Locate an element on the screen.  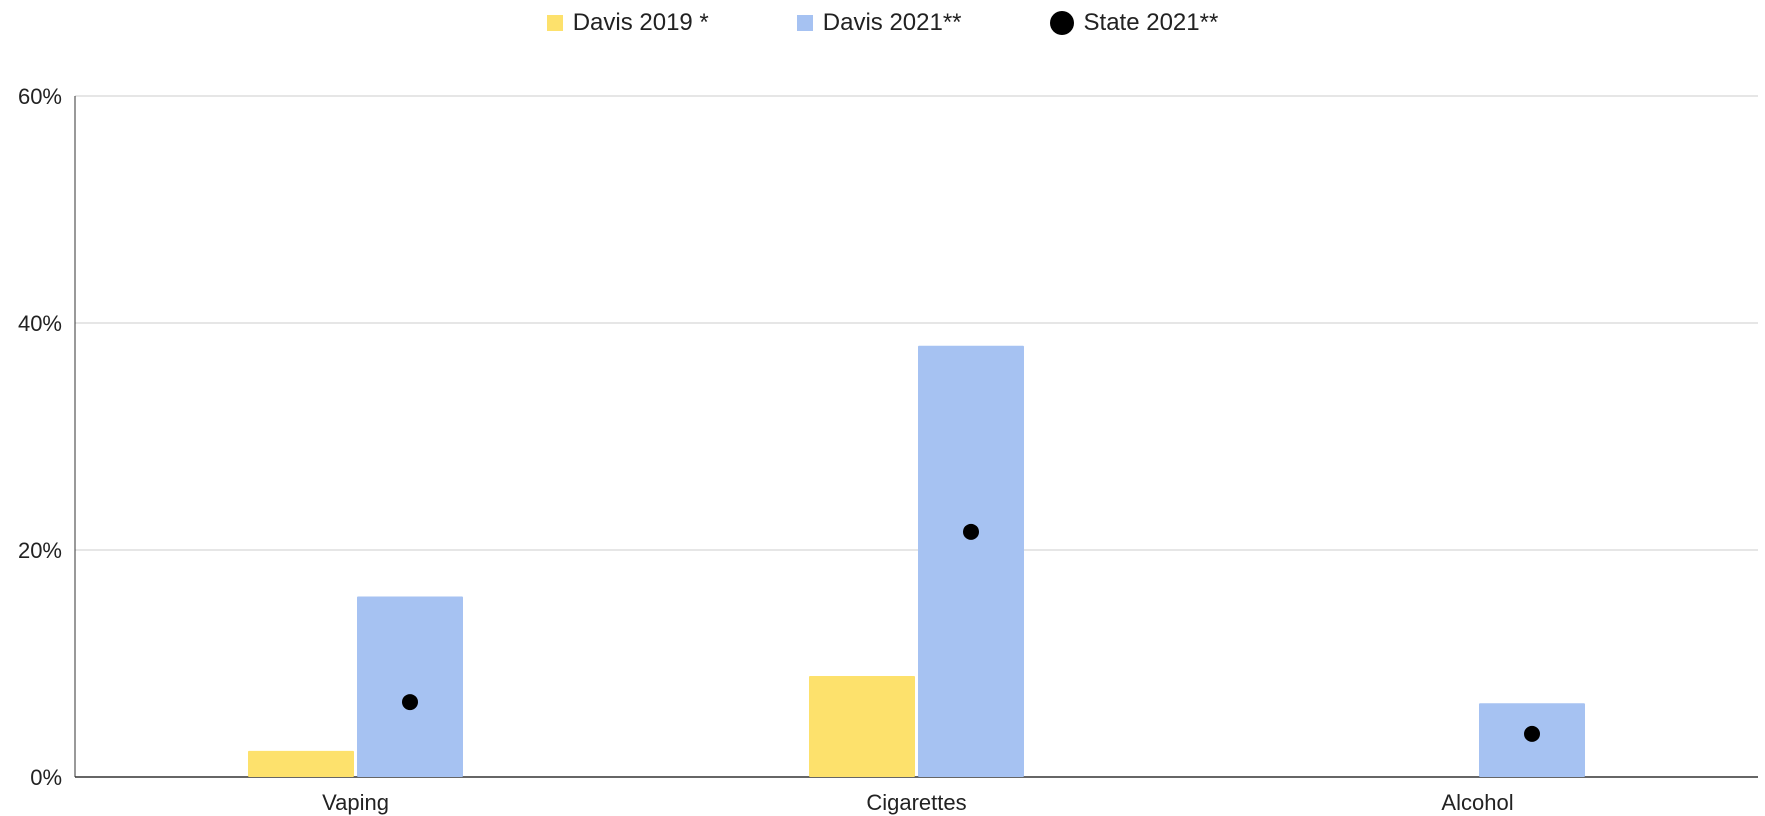
legend-item-davis-2019: Davis 2019 * is located at coordinates (627, 23).